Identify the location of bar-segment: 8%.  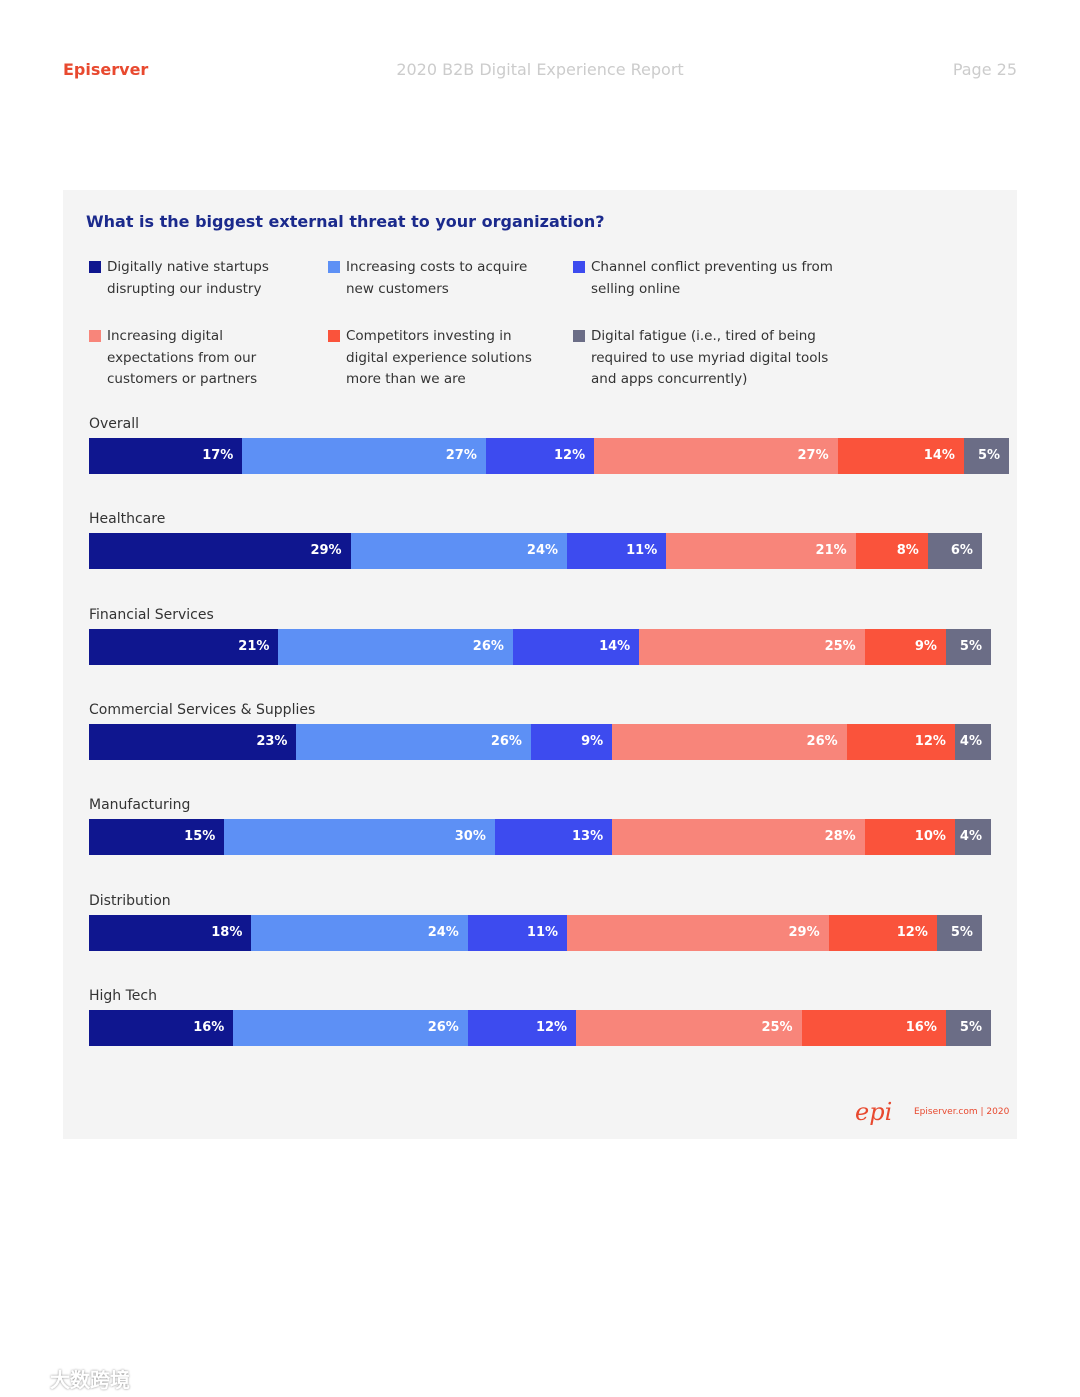
(891, 551).